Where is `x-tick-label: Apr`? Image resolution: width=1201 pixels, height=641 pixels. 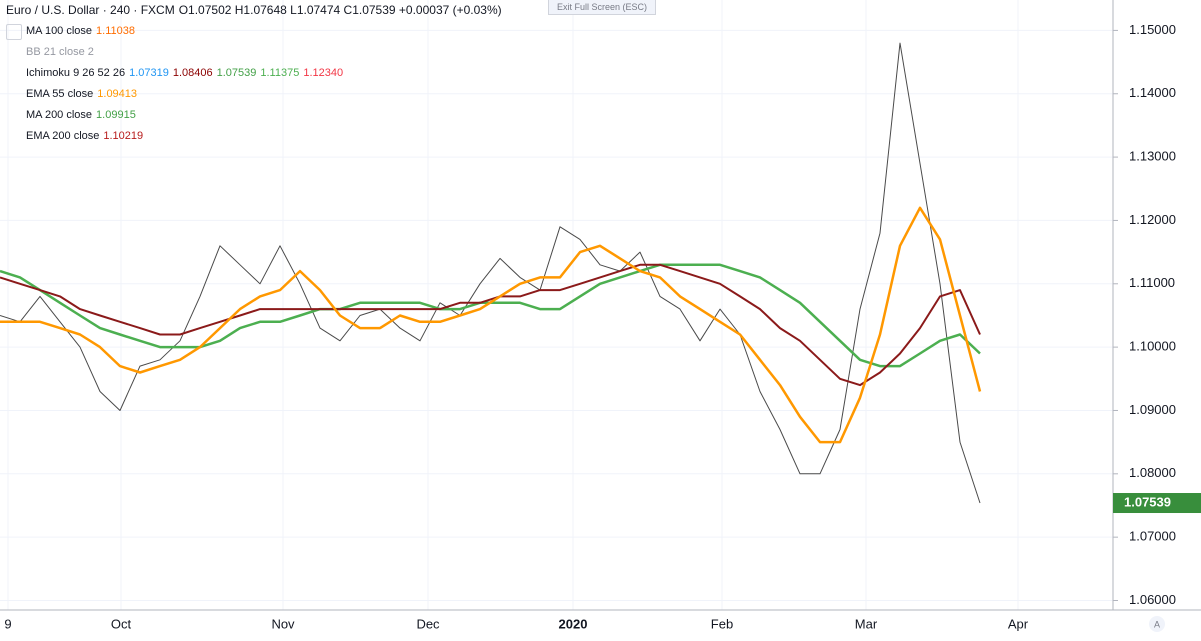
x-tick-label: Apr is located at coordinates (1018, 623).